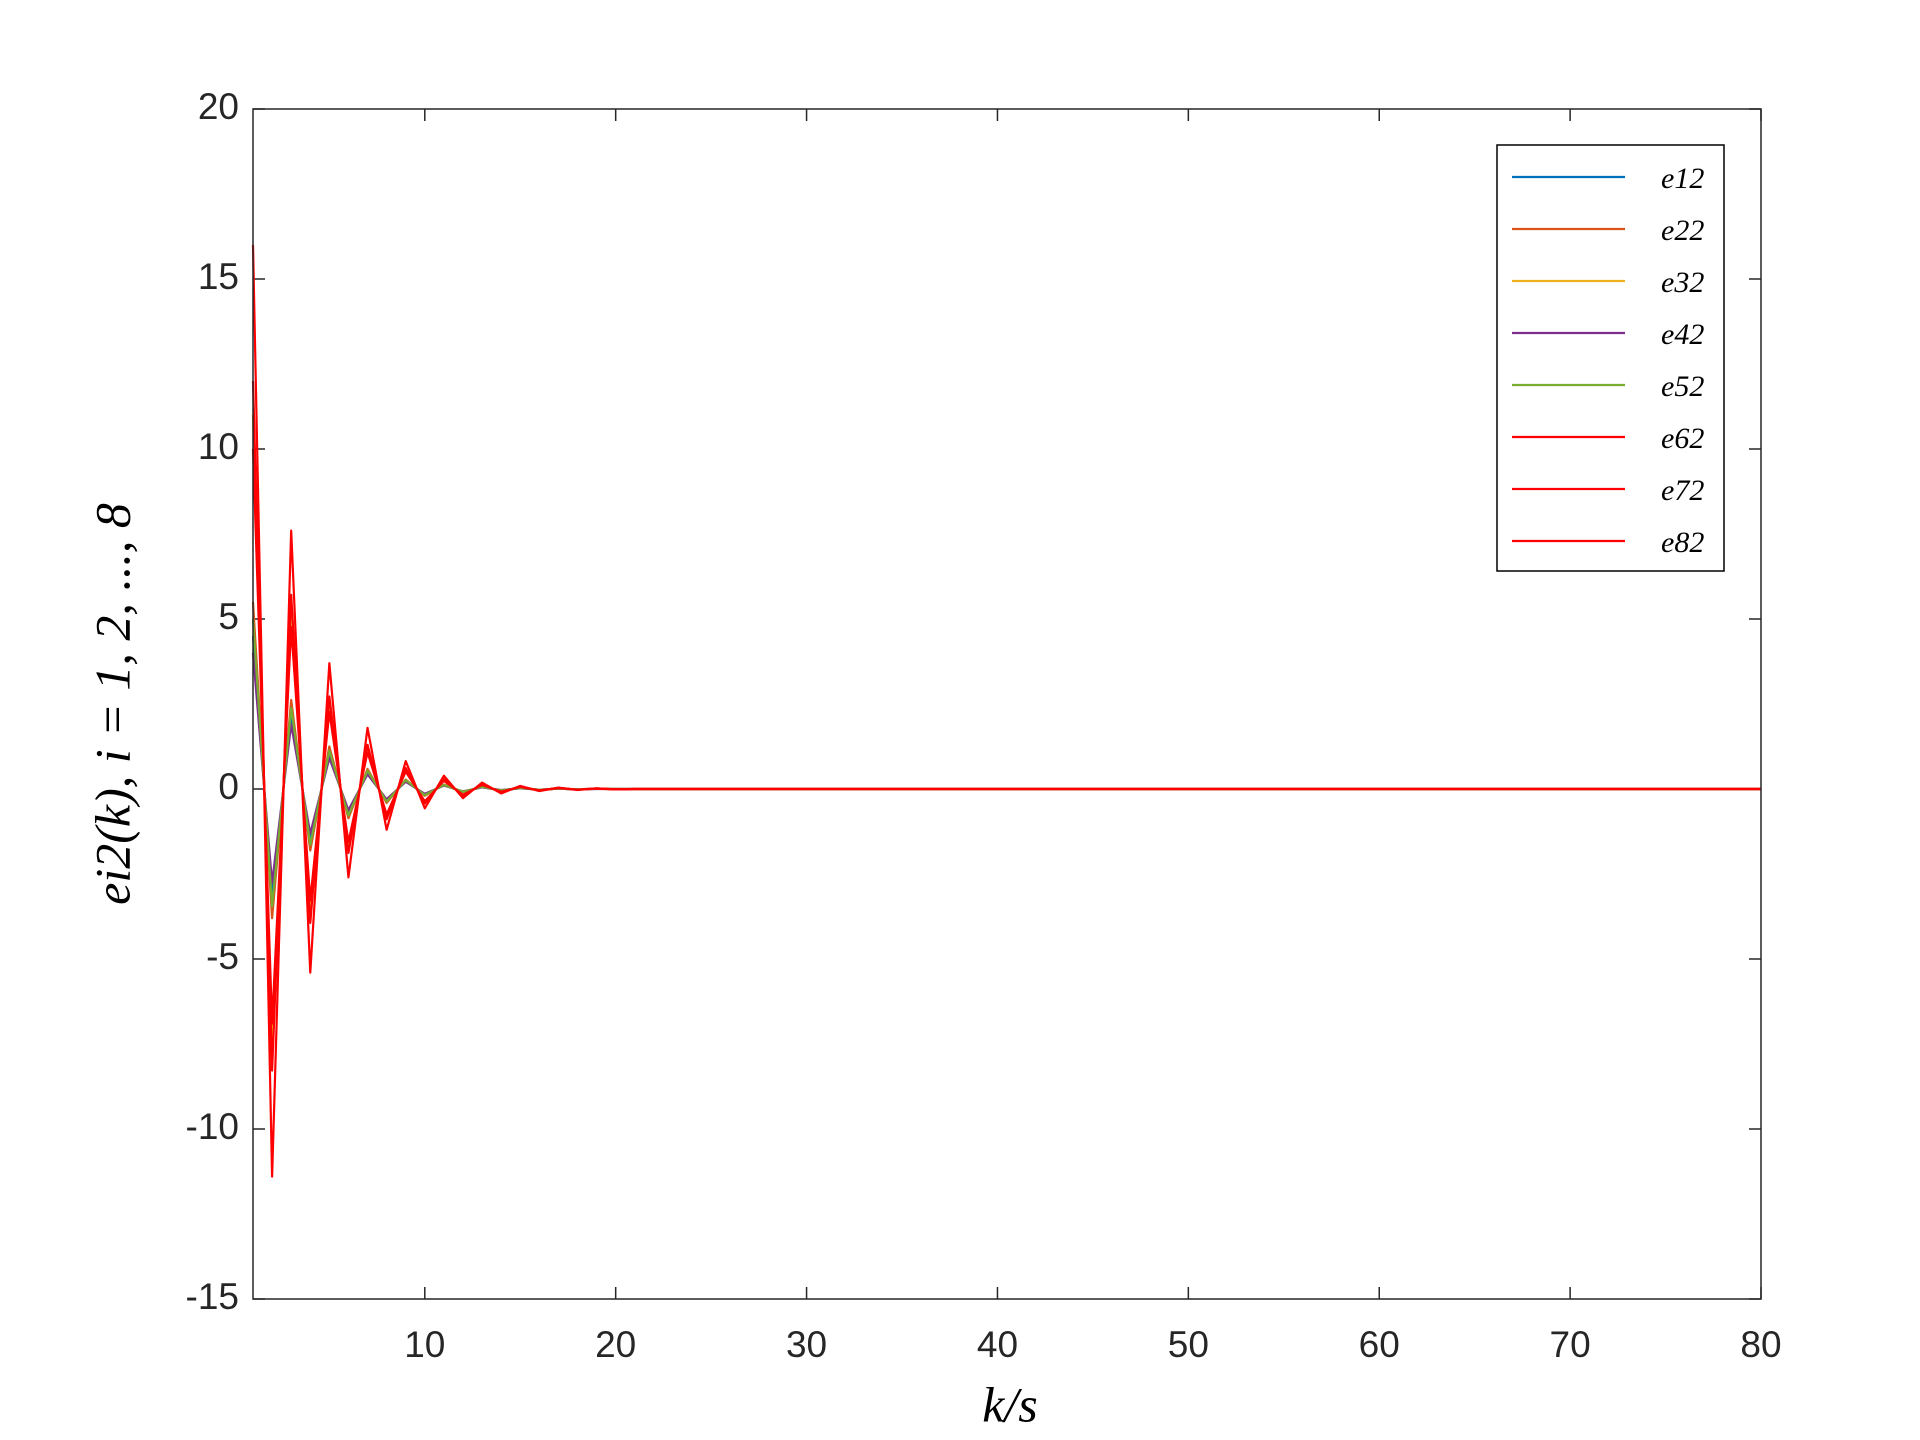 Image resolution: width=1920 pixels, height=1440 pixels. Describe the element at coordinates (228, 616) in the screenshot. I see `y-tick-label: 5` at that location.